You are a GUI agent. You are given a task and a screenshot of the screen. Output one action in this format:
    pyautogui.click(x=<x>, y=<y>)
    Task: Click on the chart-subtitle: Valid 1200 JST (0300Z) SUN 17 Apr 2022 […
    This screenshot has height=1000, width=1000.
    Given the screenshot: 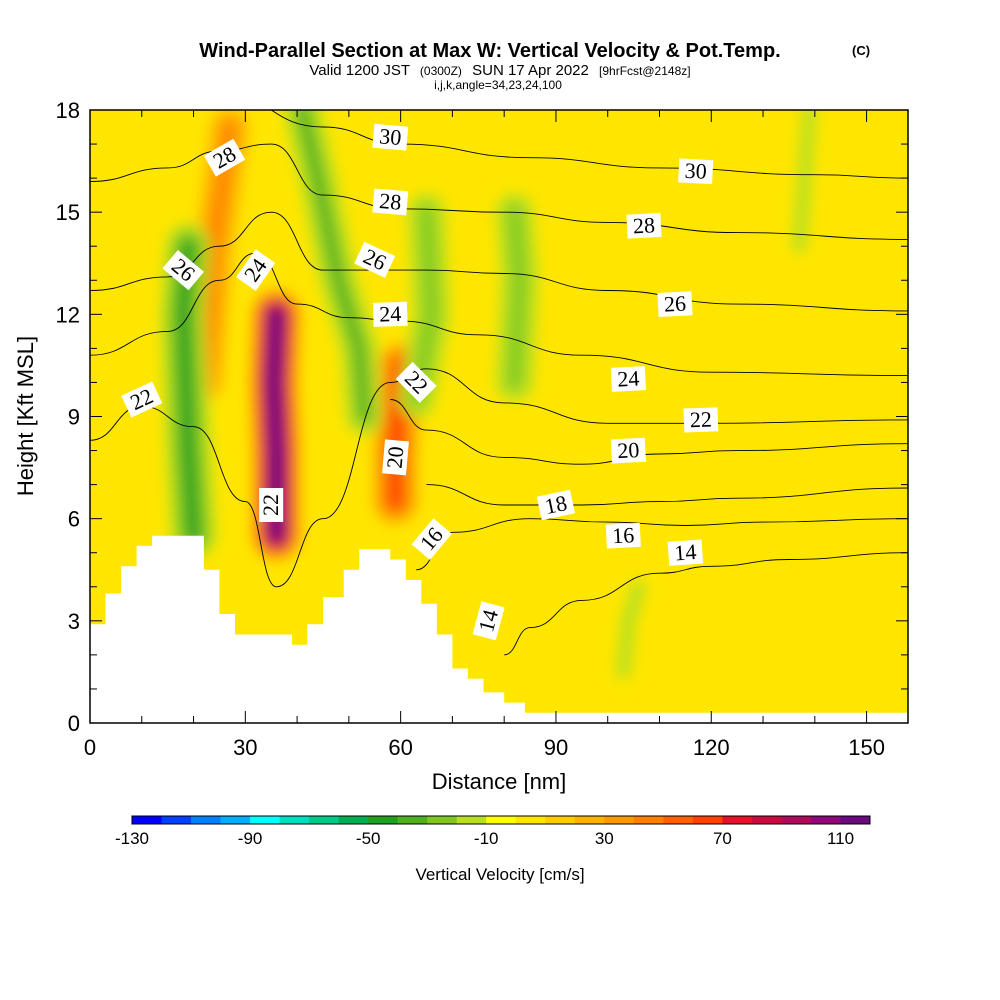 What is the action you would take?
    pyautogui.click(x=499, y=70)
    